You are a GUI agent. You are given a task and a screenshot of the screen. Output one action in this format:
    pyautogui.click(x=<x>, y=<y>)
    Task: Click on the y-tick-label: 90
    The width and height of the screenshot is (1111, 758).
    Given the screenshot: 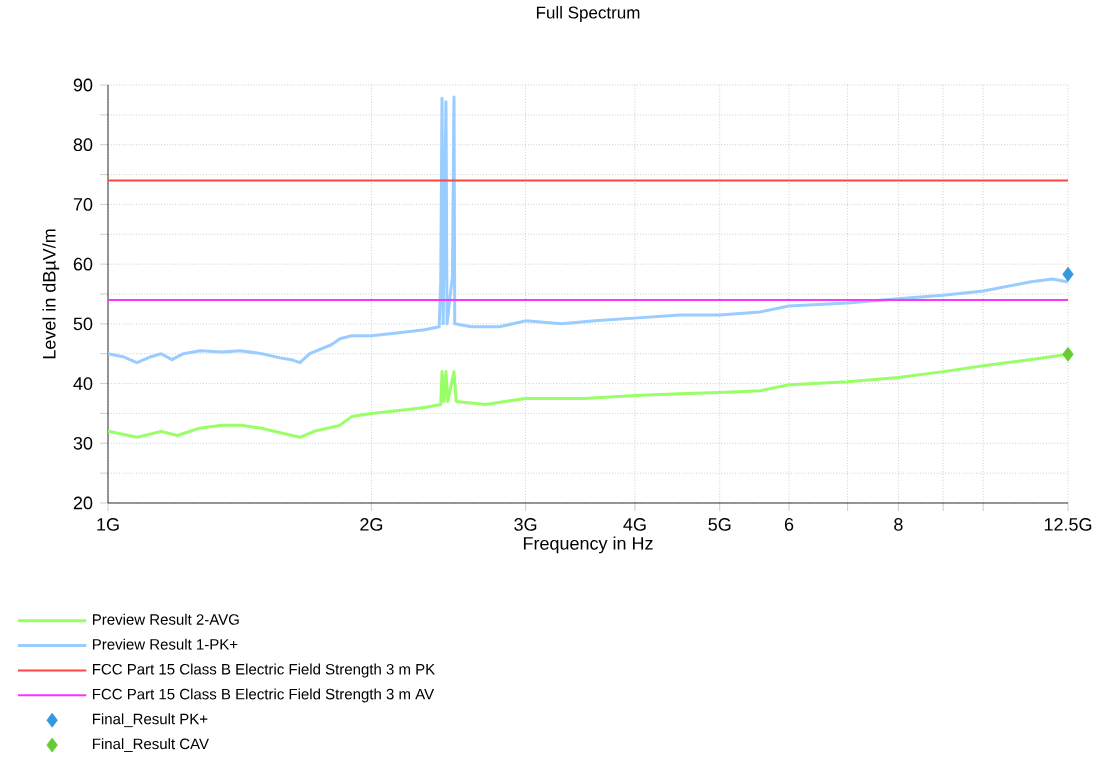 What is the action you would take?
    pyautogui.click(x=83, y=85)
    